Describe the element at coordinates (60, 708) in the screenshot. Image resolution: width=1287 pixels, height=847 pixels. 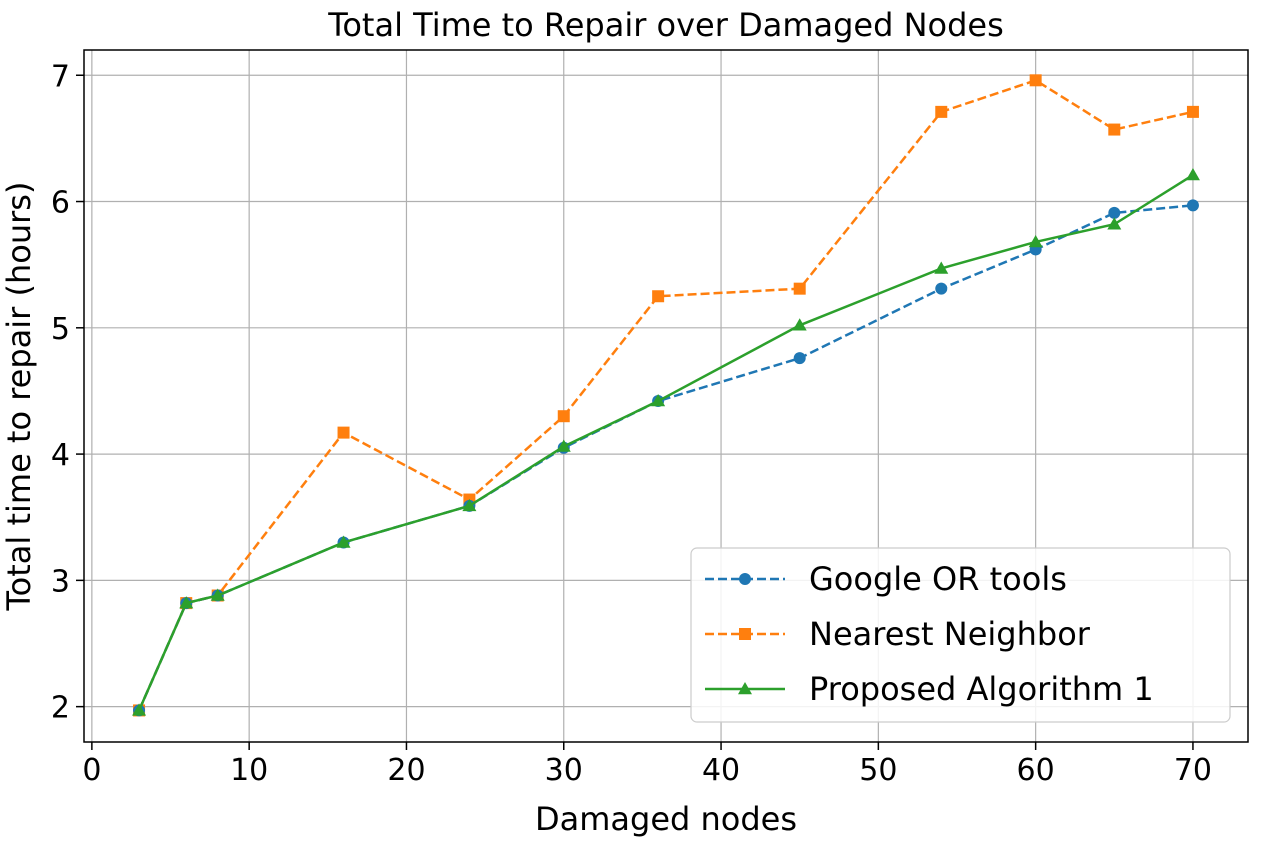
I see `y-tick-label: 2` at that location.